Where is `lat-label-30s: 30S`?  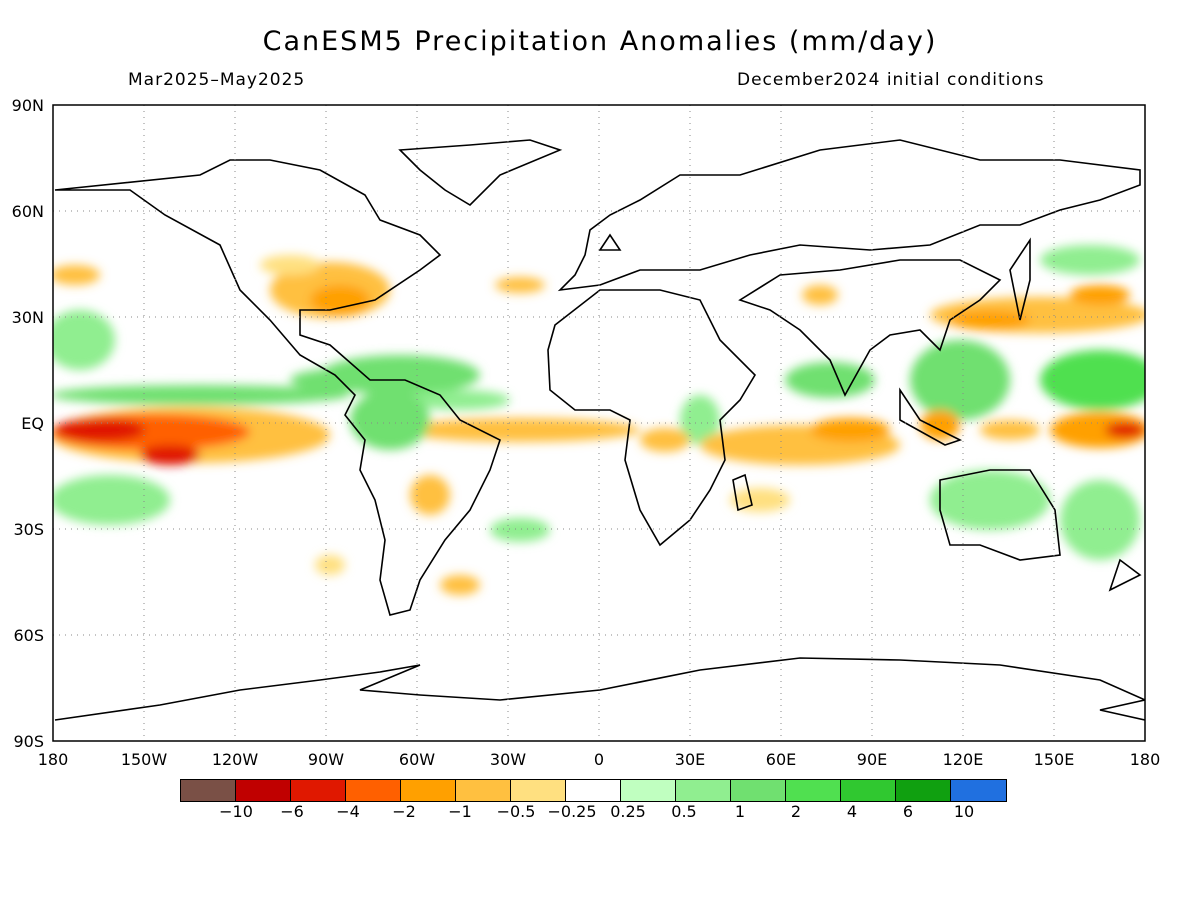
lat-label-30s: 30S is located at coordinates (28, 529).